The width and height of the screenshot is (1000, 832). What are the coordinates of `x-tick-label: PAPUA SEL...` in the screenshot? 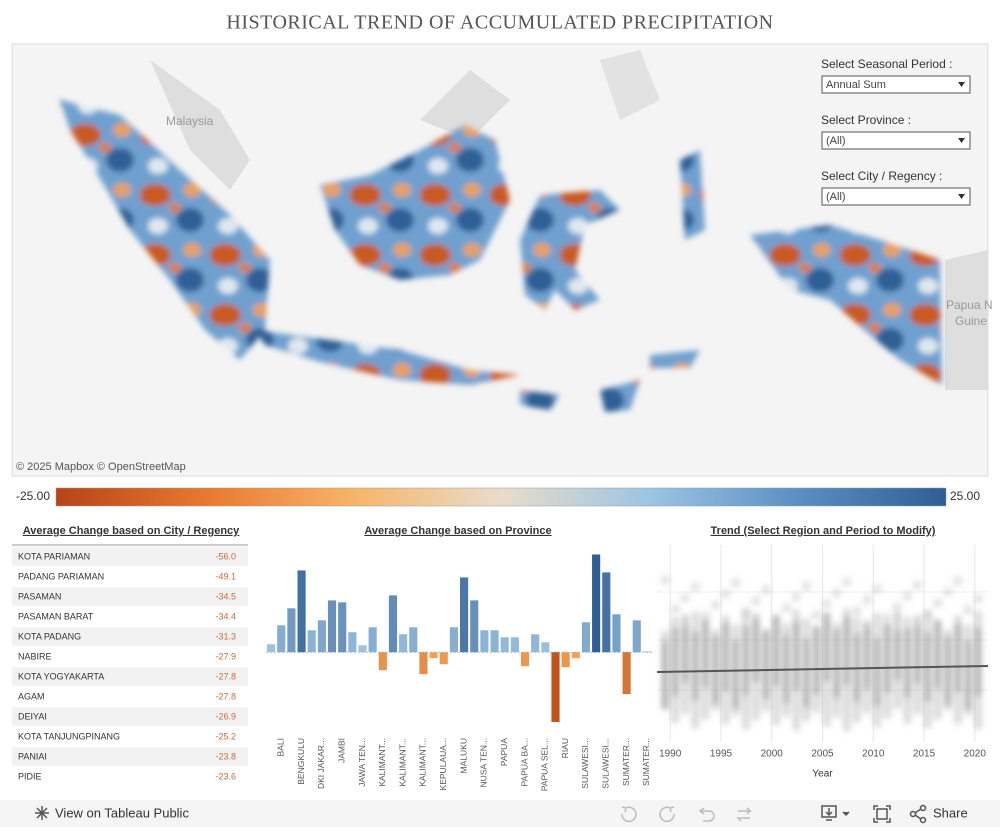 It's located at (545, 764).